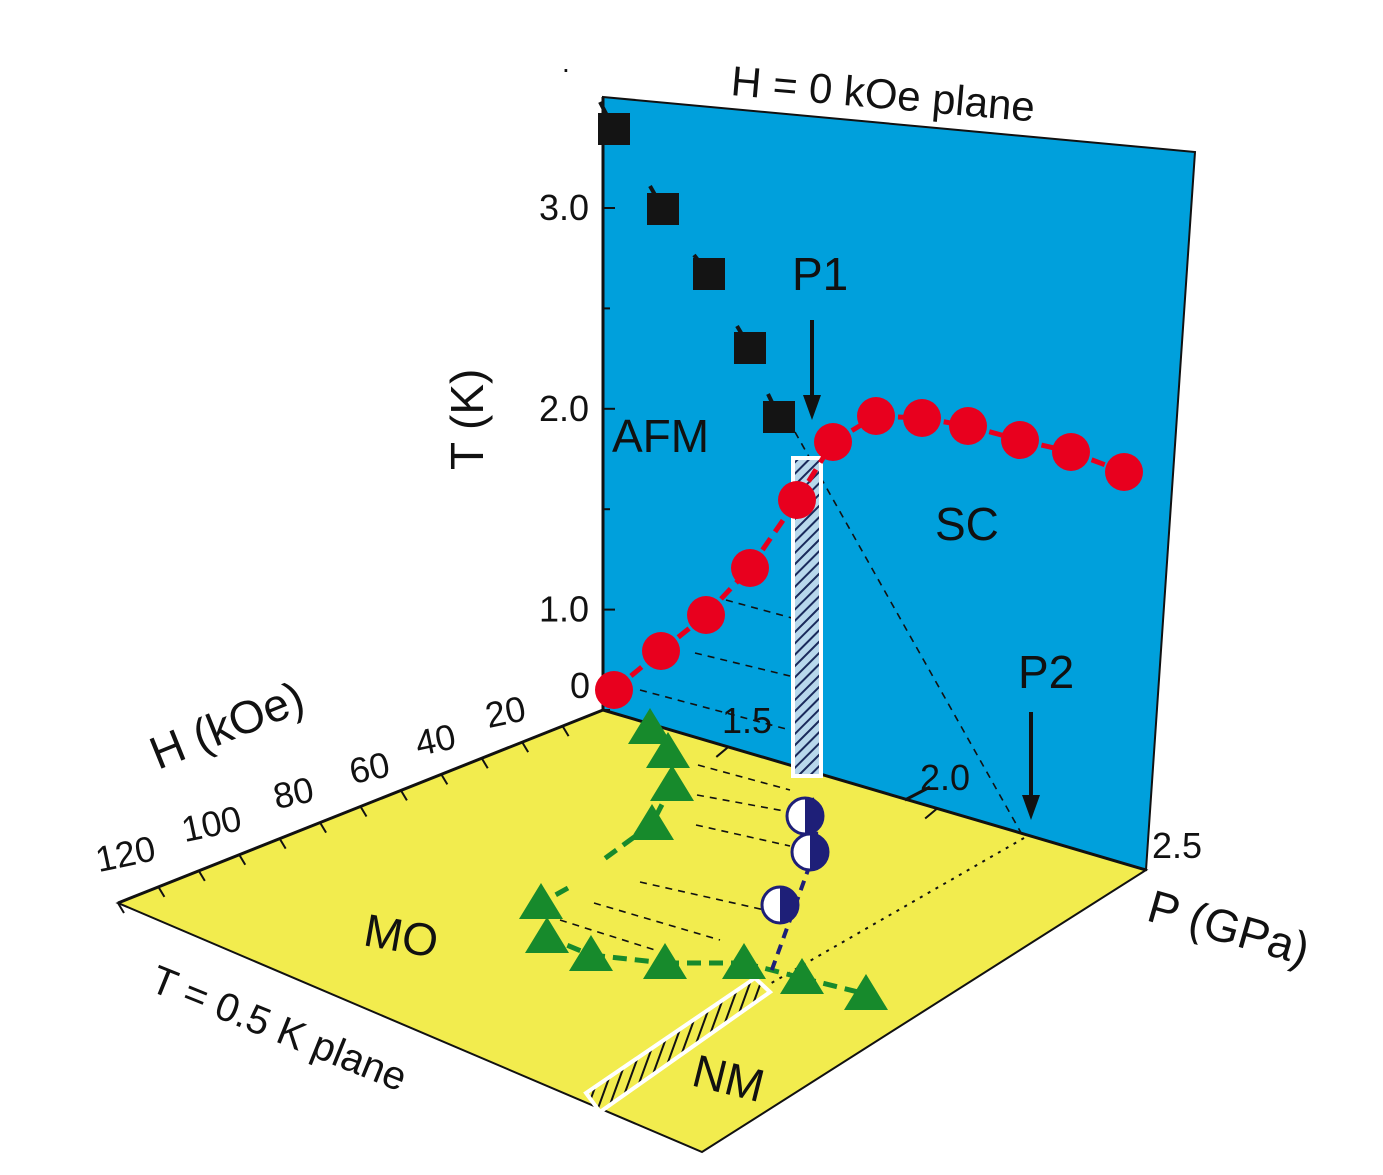 This screenshot has width=1383, height=1175. What do you see at coordinates (580, 685) in the screenshot?
I see `t-tick-label: 0` at bounding box center [580, 685].